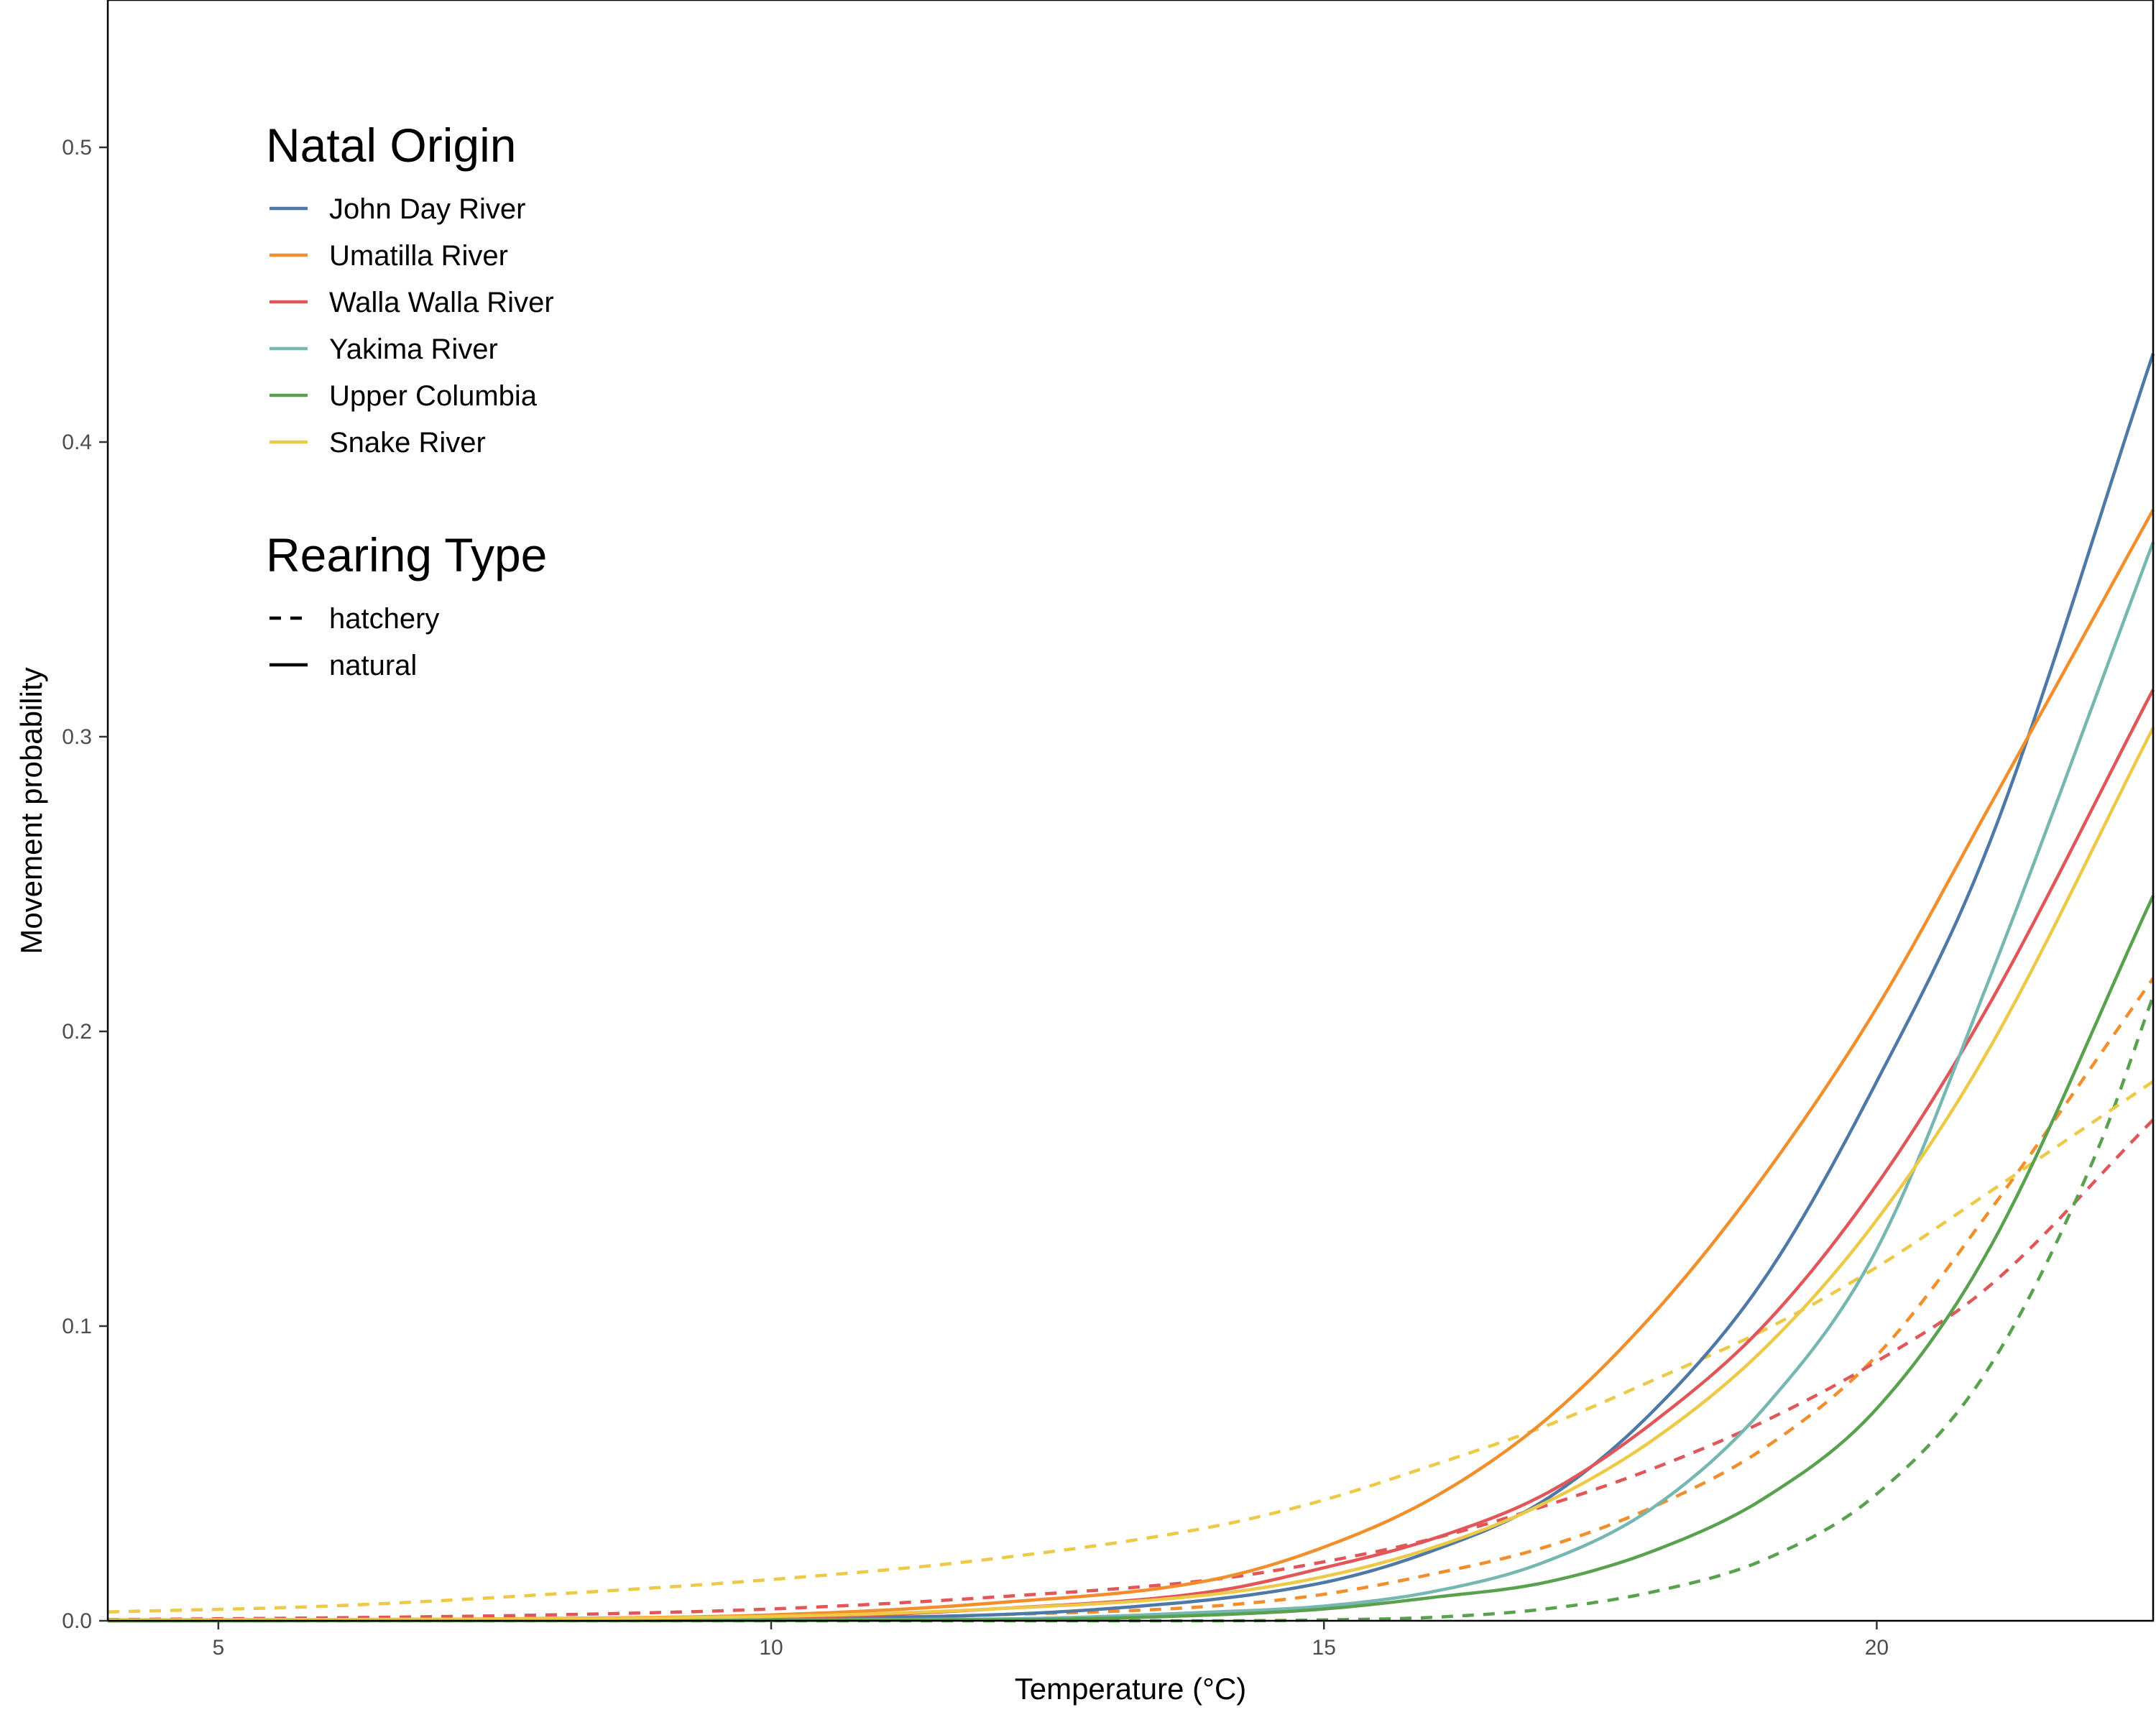 The height and width of the screenshot is (1725, 2156). What do you see at coordinates (77, 148) in the screenshot?
I see `y-tick-label: 0.5` at bounding box center [77, 148].